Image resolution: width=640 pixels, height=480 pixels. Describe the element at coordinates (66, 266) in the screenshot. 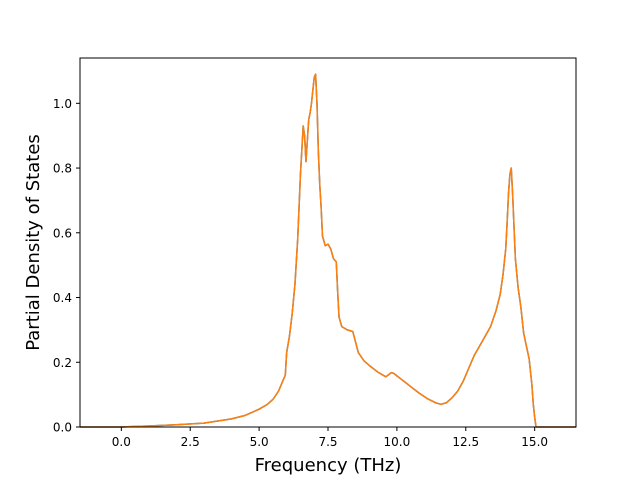

I see `y-axis-ticks: 0.0 0.2 0.4 0.6 0.8 1.0` at that location.